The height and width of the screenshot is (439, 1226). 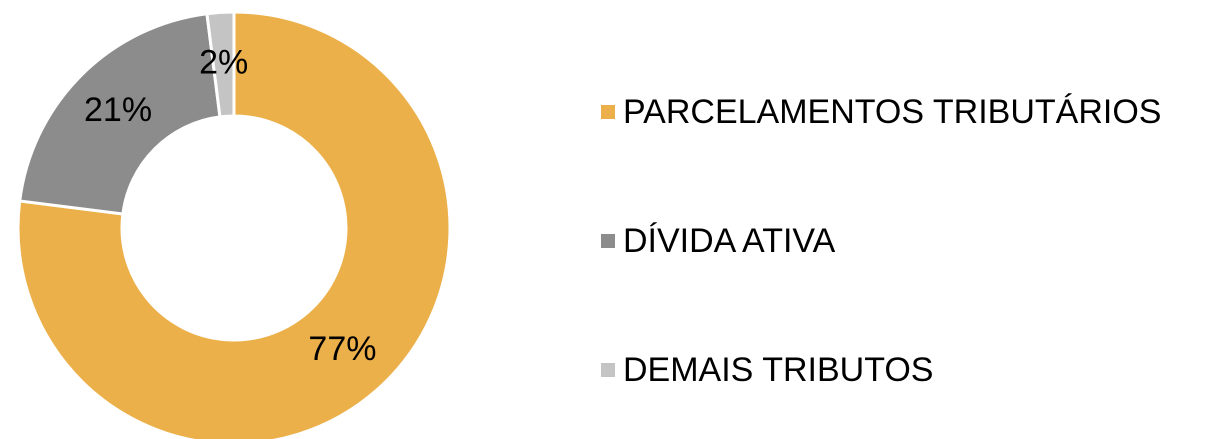 I want to click on legend-label: DEMAIS TRIBUTOS, so click(x=778, y=370).